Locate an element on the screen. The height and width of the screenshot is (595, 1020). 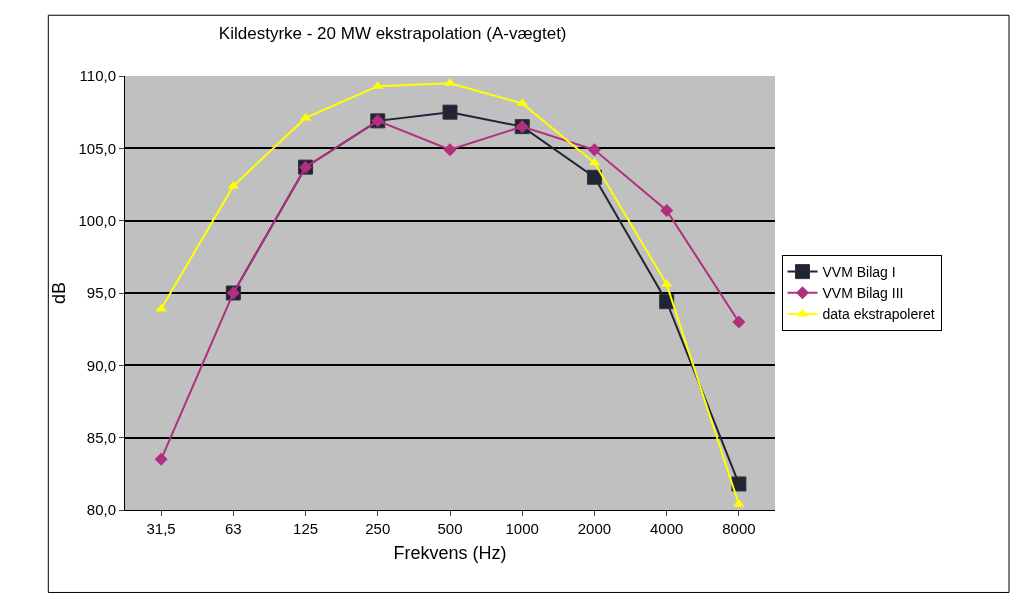
y-tick-label: 110,0 is located at coordinates (97, 76).